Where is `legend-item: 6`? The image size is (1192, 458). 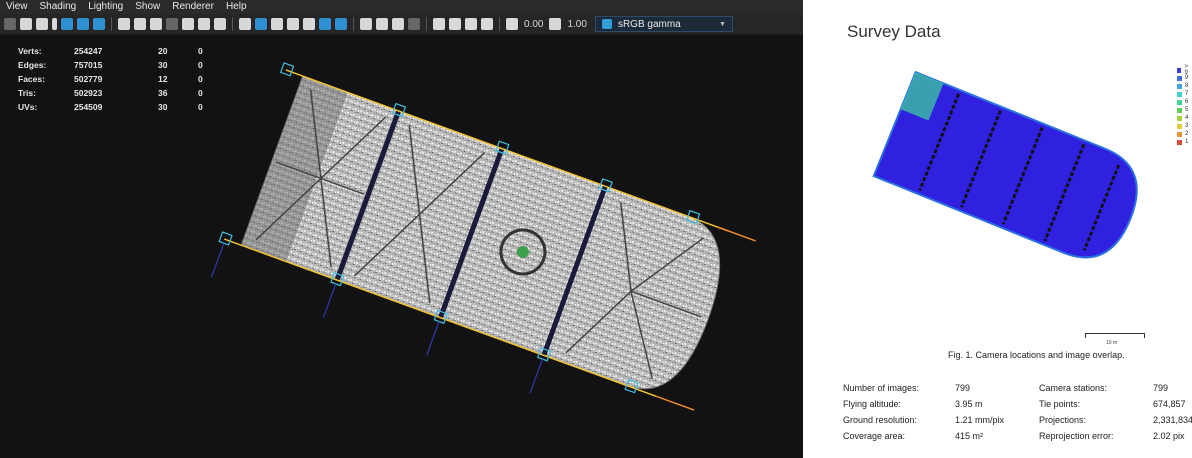 legend-item: 6 is located at coordinates (1184, 102).